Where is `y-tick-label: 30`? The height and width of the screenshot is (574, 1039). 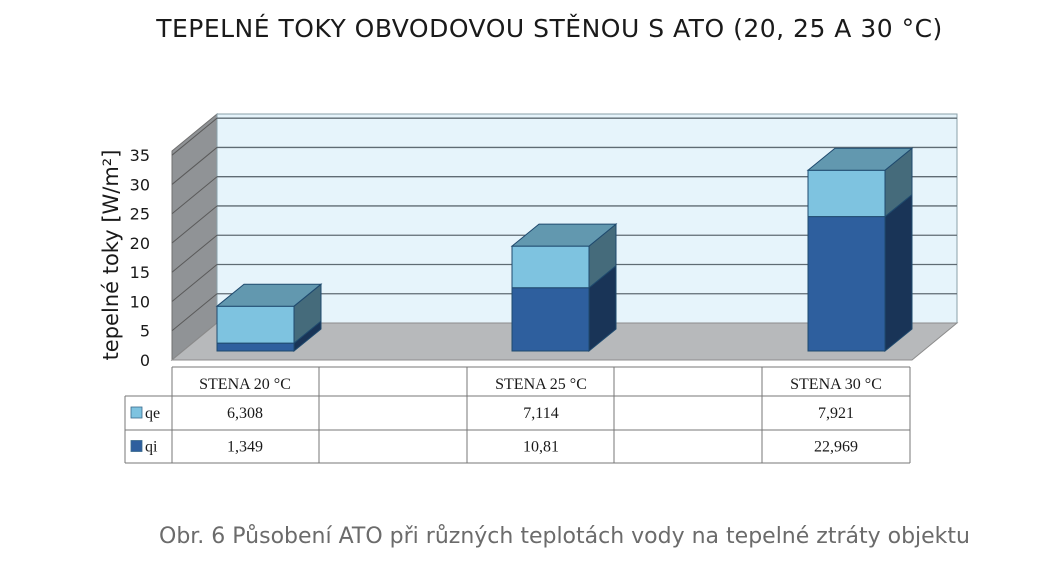 y-tick-label: 30 is located at coordinates (140, 184).